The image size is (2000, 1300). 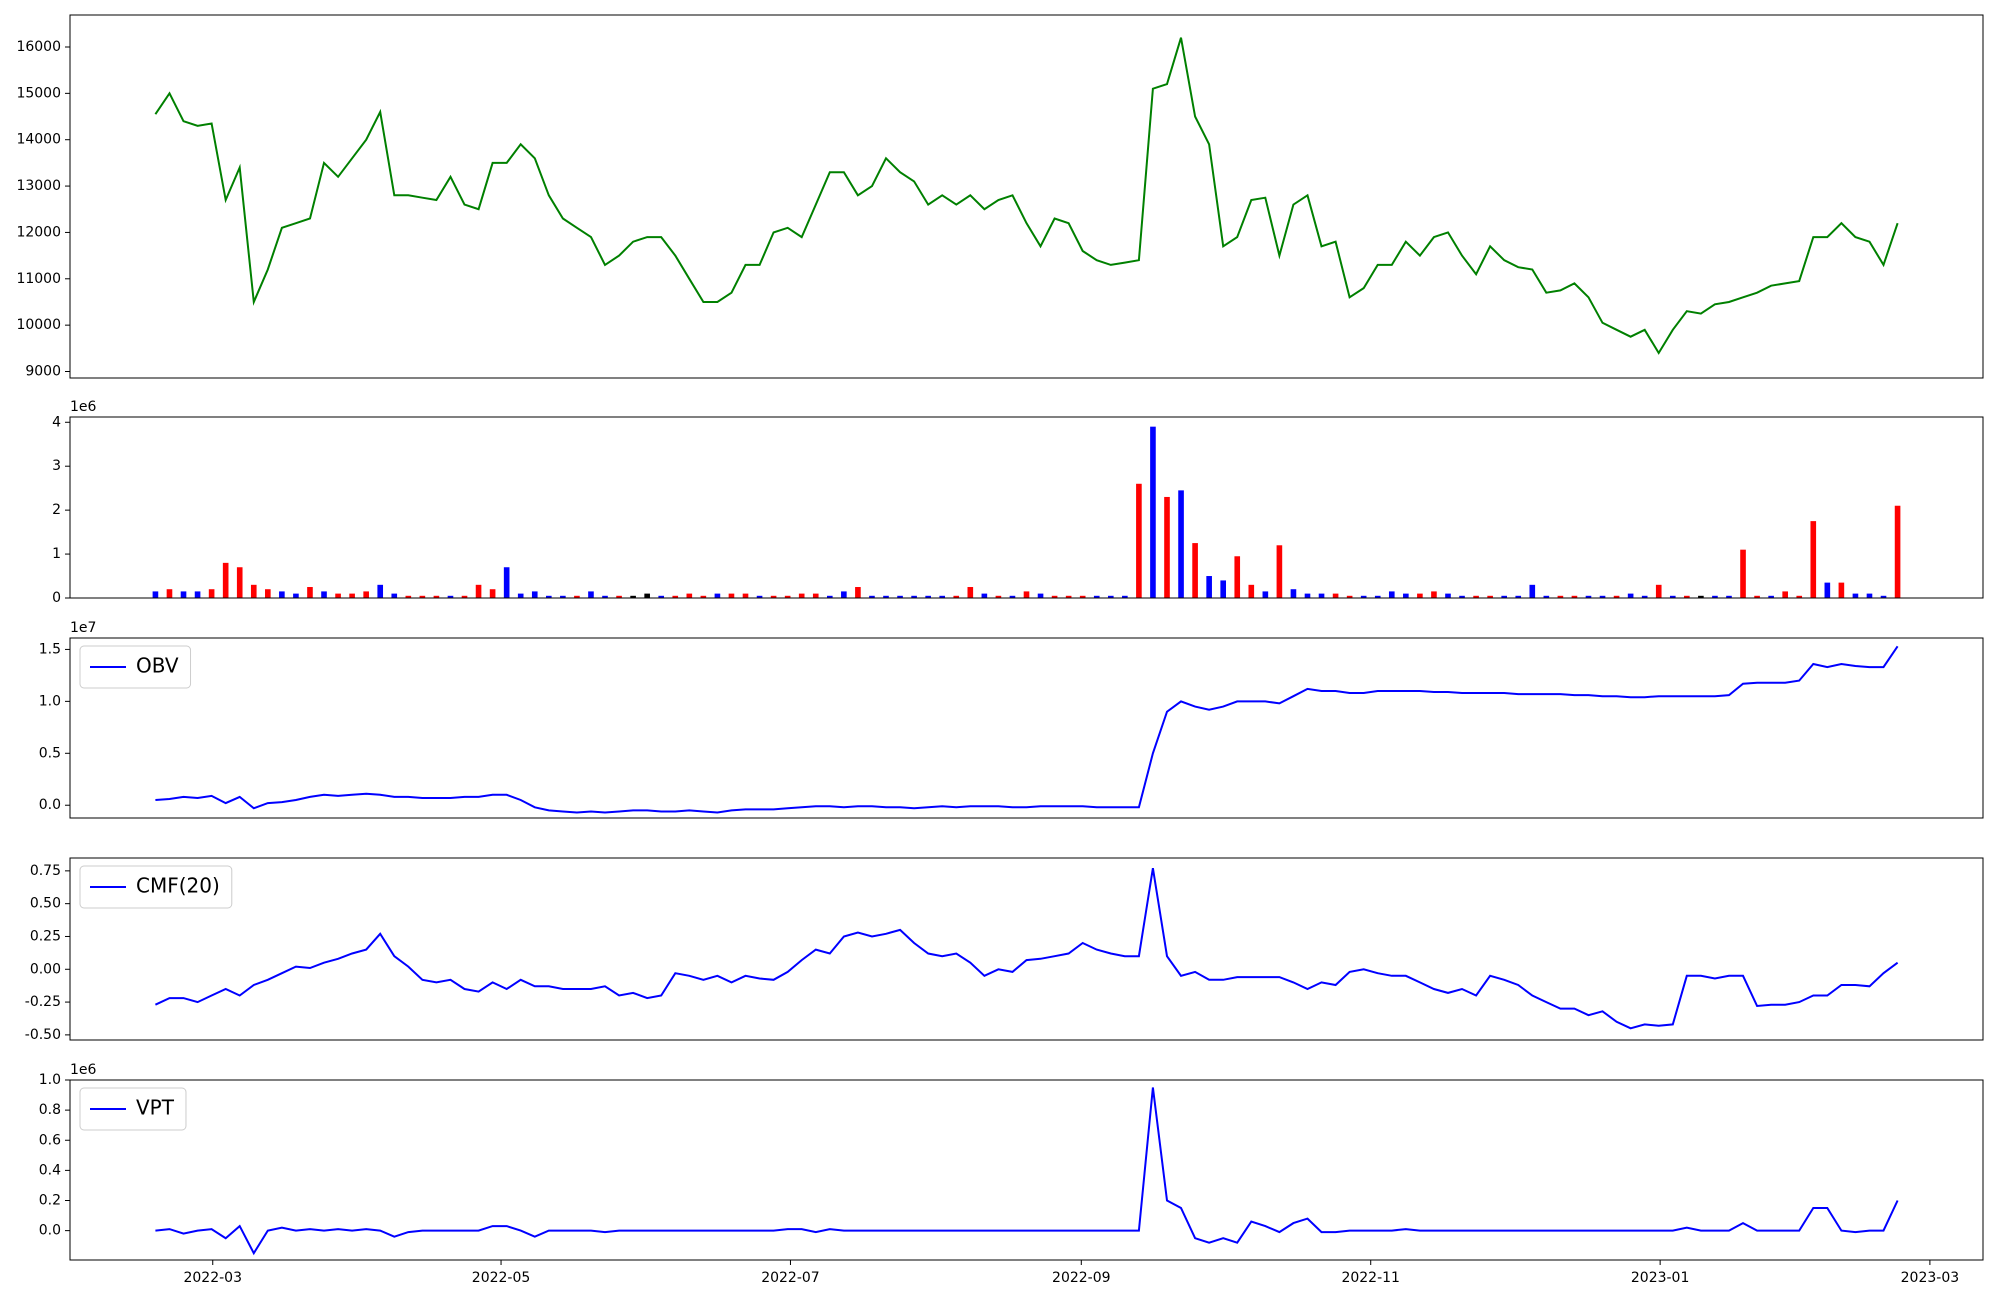 What do you see at coordinates (156, 887) in the screenshot?
I see `legend: CMF(20)` at bounding box center [156, 887].